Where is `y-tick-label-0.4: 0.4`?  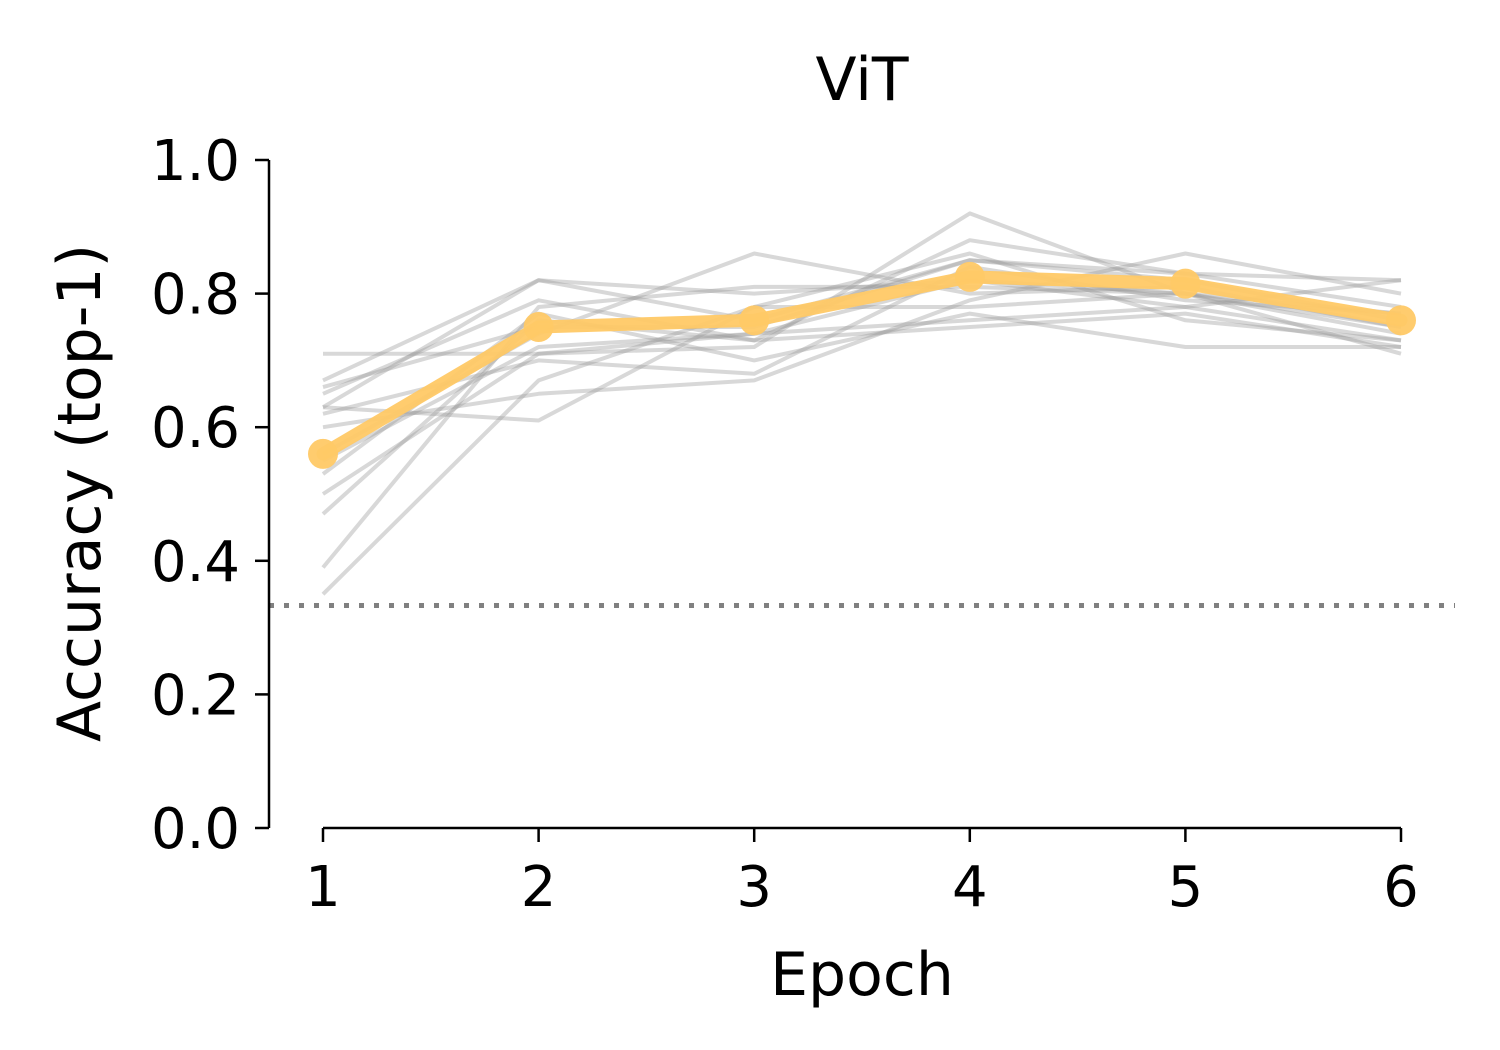 y-tick-label-0.4: 0.4 is located at coordinates (195, 562).